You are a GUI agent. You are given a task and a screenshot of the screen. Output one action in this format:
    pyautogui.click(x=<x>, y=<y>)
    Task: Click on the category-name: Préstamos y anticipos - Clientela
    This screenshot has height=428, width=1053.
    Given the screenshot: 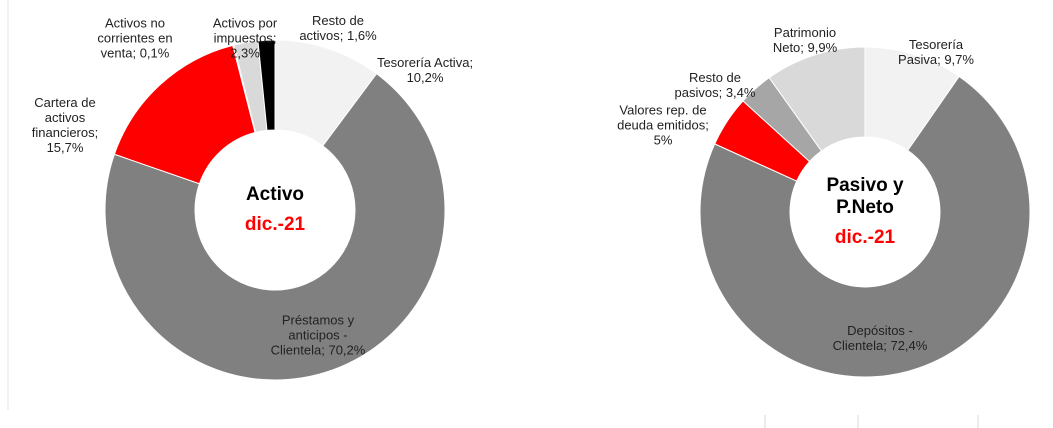 What is the action you would take?
    pyautogui.click(x=312, y=335)
    